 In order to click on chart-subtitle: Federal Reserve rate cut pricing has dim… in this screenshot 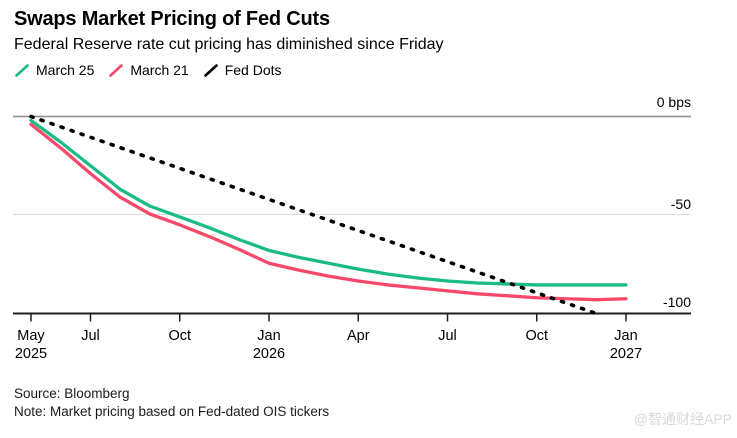, I will do `click(229, 44)`.